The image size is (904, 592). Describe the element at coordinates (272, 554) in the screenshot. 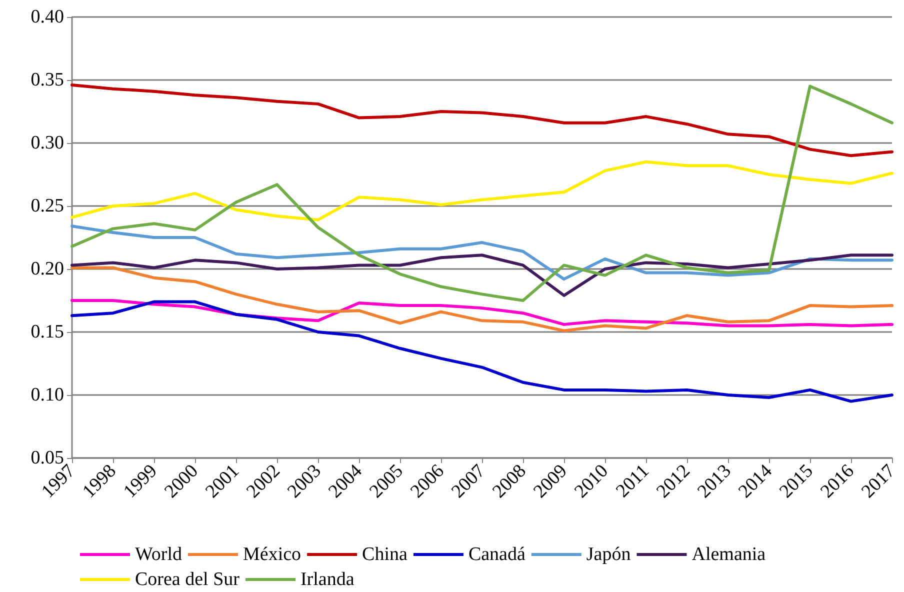

I see `legend-label: México` at that location.